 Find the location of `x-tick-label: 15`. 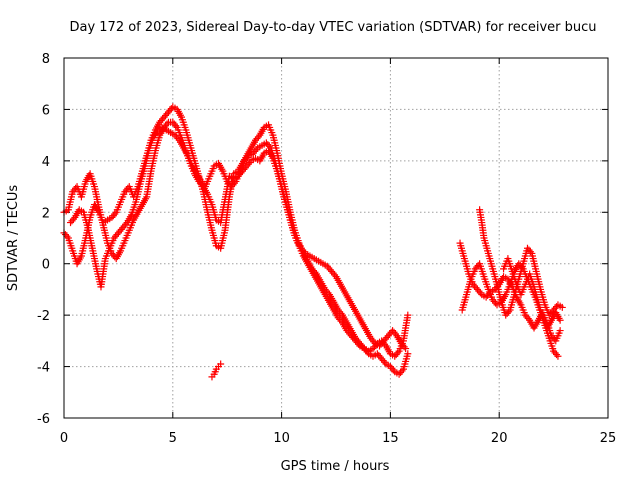

x-tick-label: 15 is located at coordinates (390, 438).